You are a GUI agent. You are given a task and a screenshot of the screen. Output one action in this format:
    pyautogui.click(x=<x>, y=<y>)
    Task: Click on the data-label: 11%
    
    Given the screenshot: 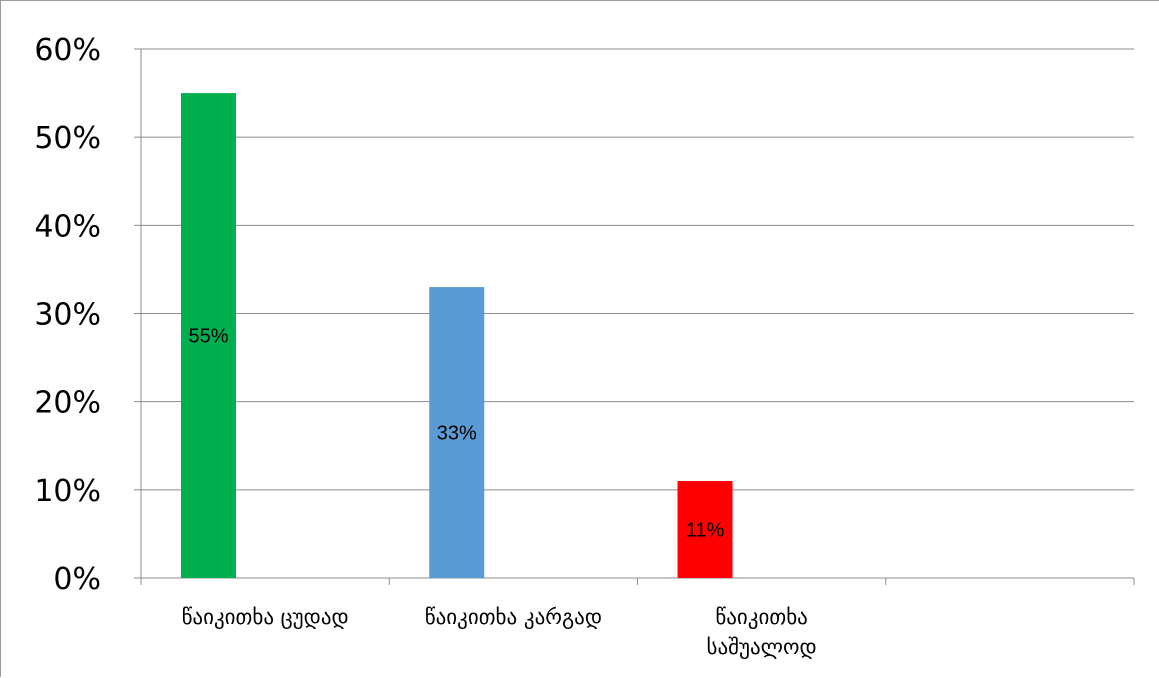 What is the action you would take?
    pyautogui.click(x=705, y=531)
    